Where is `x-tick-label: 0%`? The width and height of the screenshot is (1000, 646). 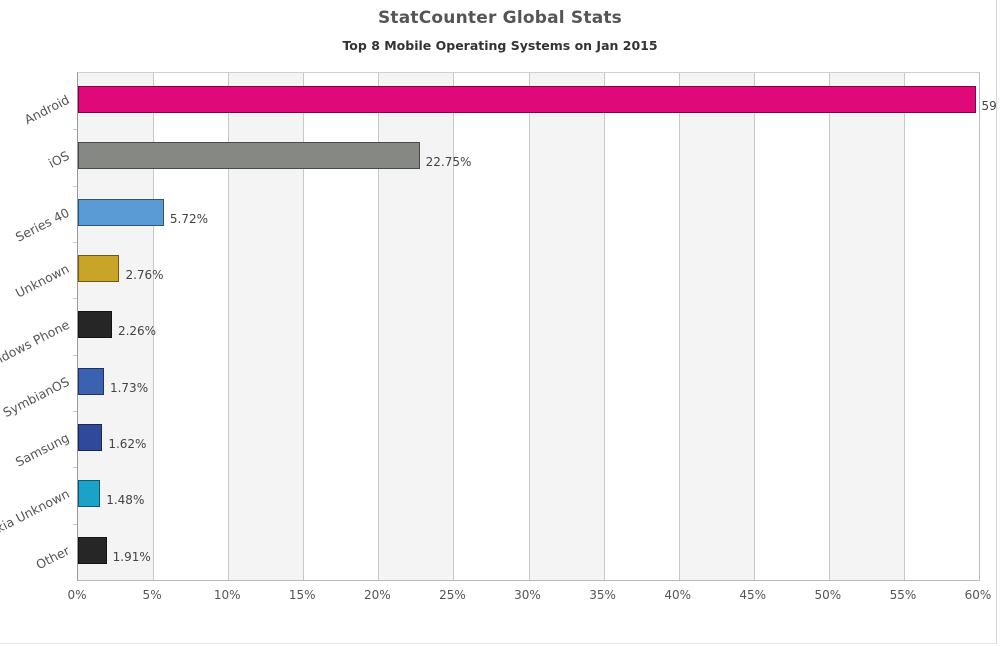 x-tick-label: 0% is located at coordinates (77, 595).